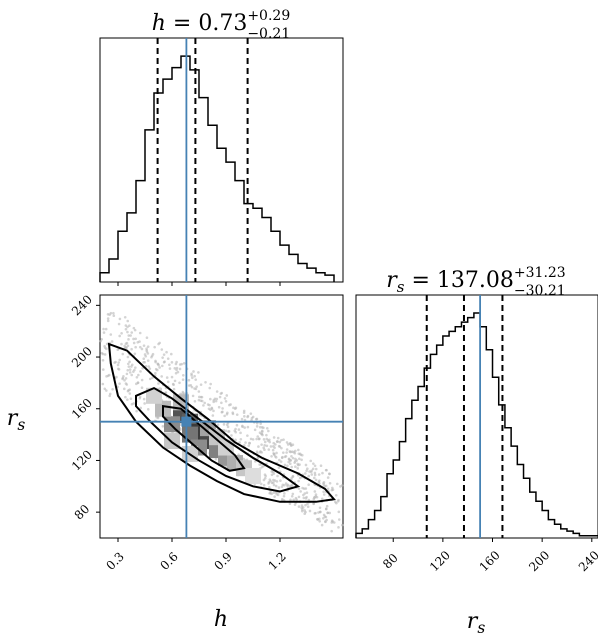 The width and height of the screenshot is (598, 635). I want to click on joint-ytick-label-0: 80, so click(82, 512).